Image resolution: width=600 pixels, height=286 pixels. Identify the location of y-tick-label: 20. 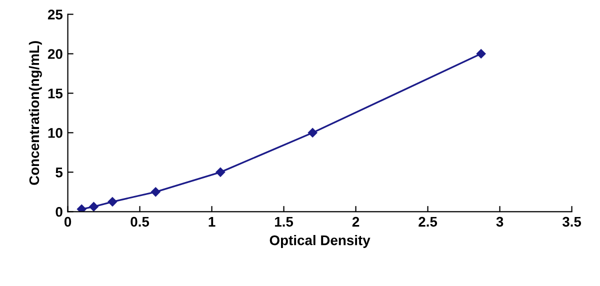
(55, 54).